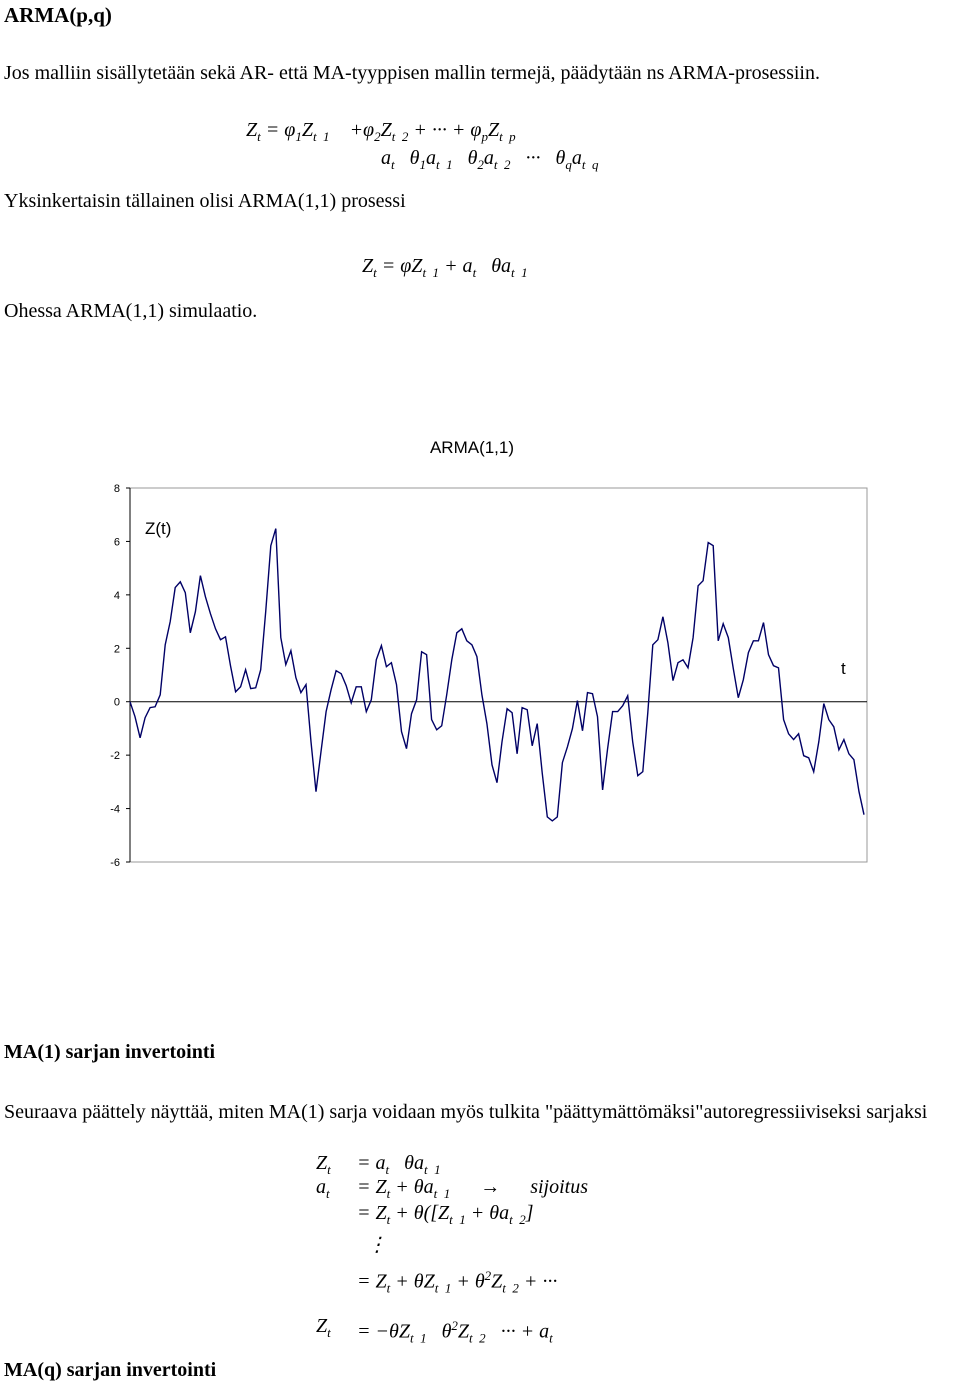  I want to click on equation-rhs: ⋮, so click(372, 1245).